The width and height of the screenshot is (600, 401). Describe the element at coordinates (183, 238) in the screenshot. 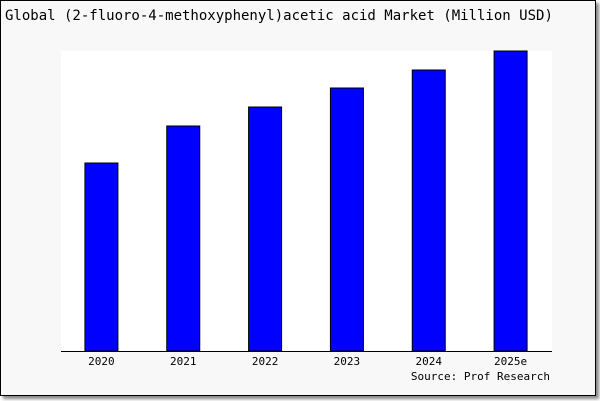

I see `bar-2021` at that location.